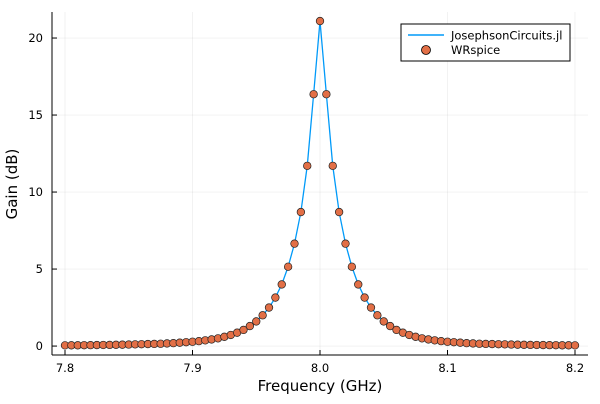 This screenshot has height=404, width=600. What do you see at coordinates (35, 38) in the screenshot?
I see `y-tick-label: 20` at bounding box center [35, 38].